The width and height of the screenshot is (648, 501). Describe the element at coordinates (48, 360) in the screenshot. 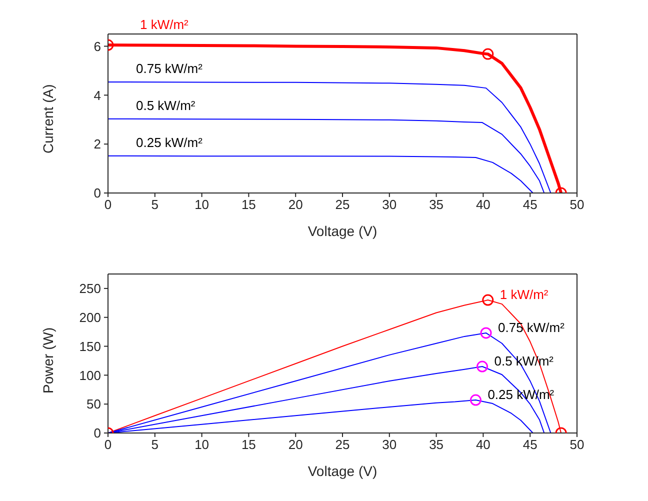

I see `y-axis-title: Power (W)` at that location.